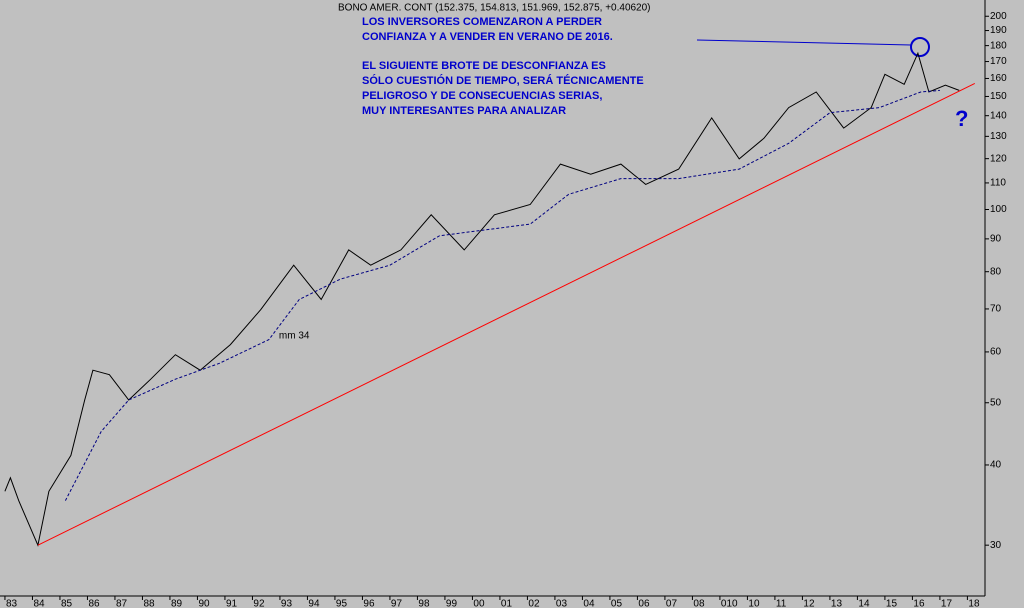  Describe the element at coordinates (479, 603) in the screenshot. I see `x-tick-label: 00` at that location.